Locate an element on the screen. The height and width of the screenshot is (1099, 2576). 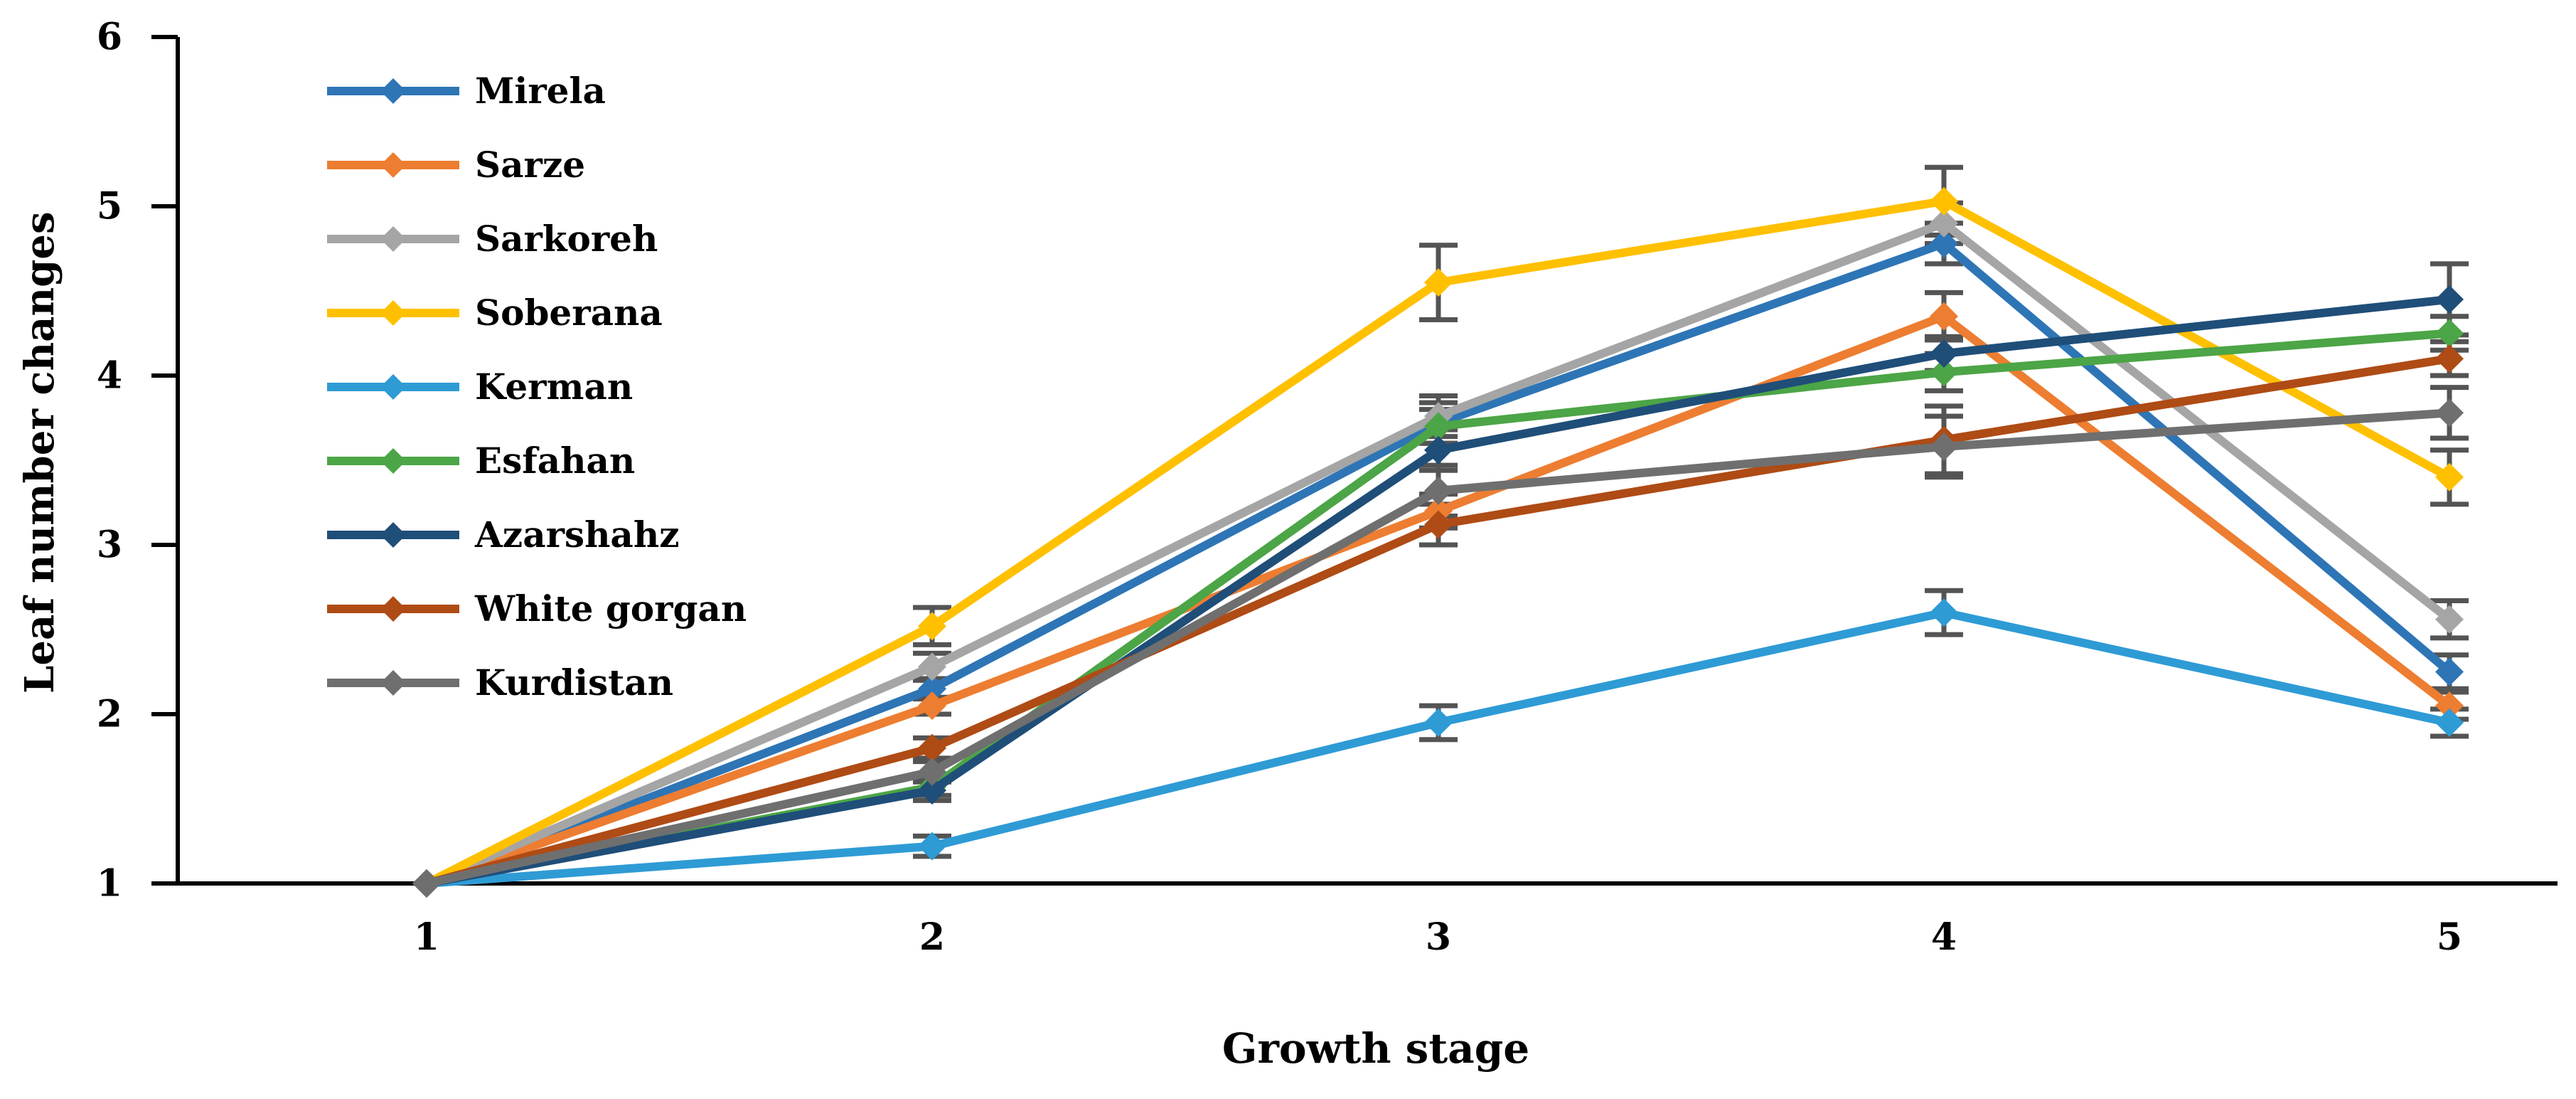
y-tick-label: 4 is located at coordinates (109, 376).